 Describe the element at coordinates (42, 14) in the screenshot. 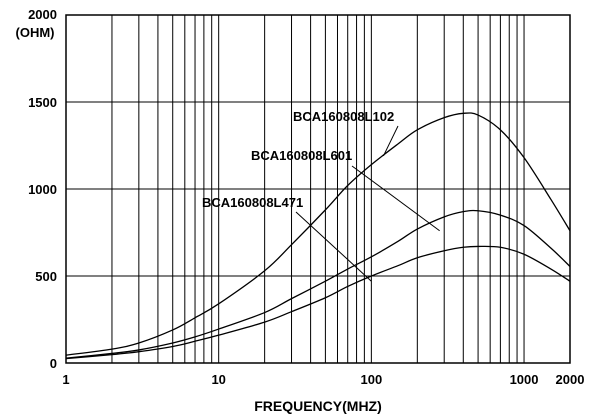

I see `y-tick-label: 2000` at that location.